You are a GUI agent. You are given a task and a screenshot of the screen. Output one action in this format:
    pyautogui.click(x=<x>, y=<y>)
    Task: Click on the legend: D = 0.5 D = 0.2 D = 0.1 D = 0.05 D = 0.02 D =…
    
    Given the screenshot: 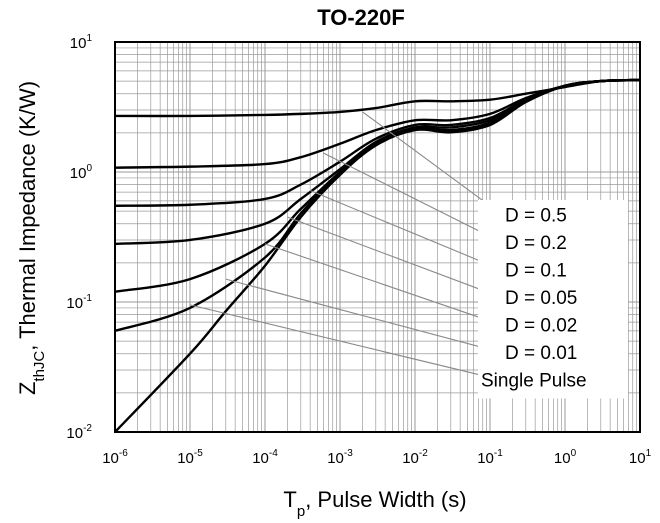 What is the action you would take?
    pyautogui.click(x=534, y=298)
    